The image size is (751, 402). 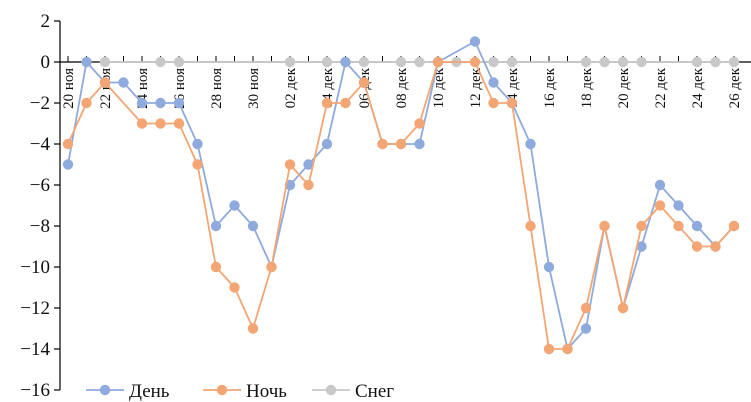 What do you see at coordinates (439, 87) in the screenshot?
I see `x-tick-label: 10 дек` at bounding box center [439, 87].